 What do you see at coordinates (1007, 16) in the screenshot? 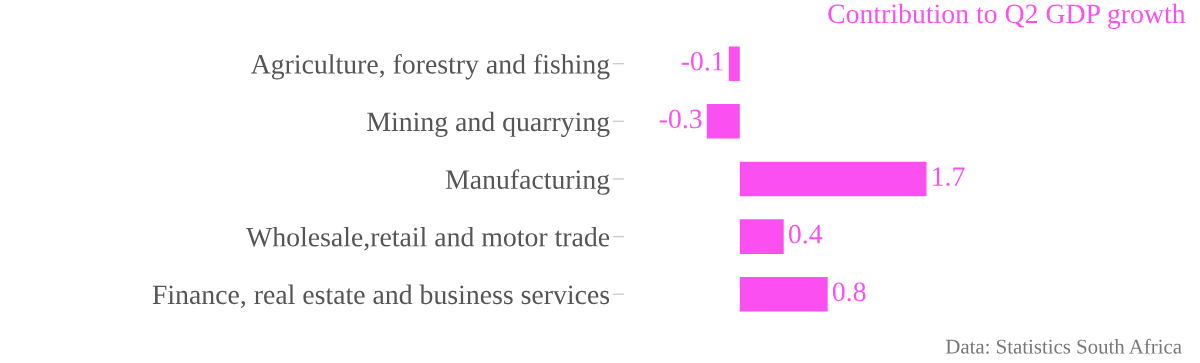
I see `text: Contribution to Q2 GDP growth` at bounding box center [1007, 16].